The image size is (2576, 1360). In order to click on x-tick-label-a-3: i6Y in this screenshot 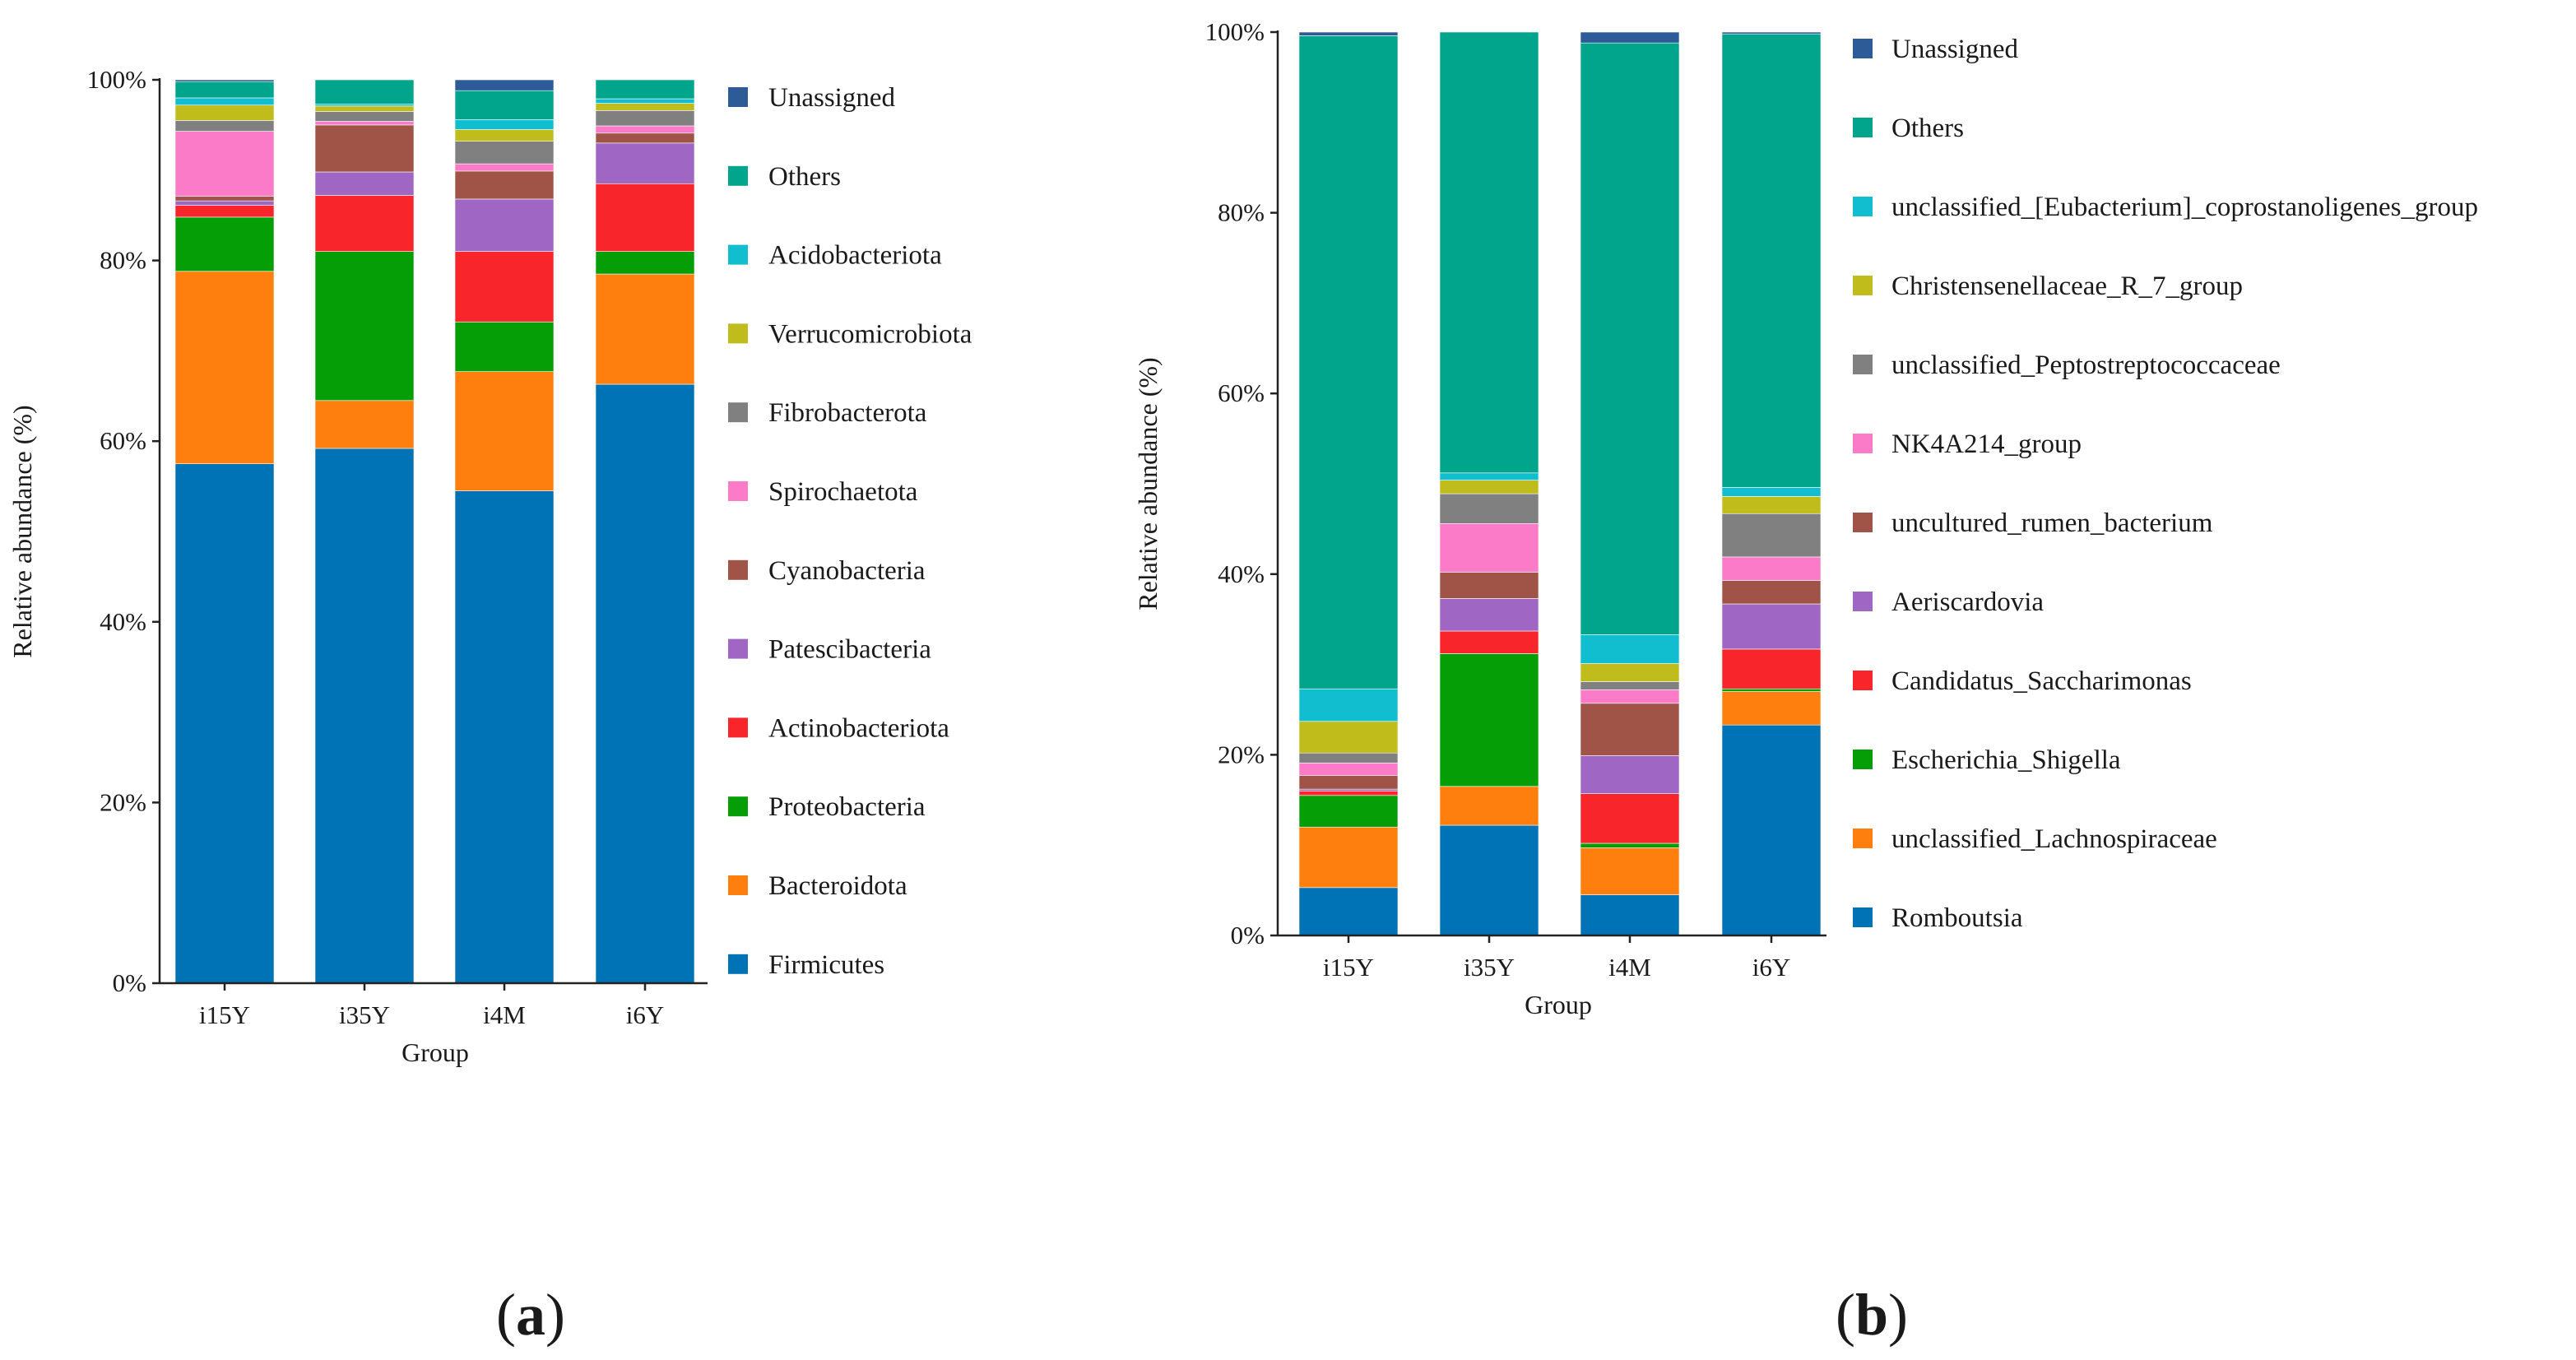, I will do `click(645, 1014)`.